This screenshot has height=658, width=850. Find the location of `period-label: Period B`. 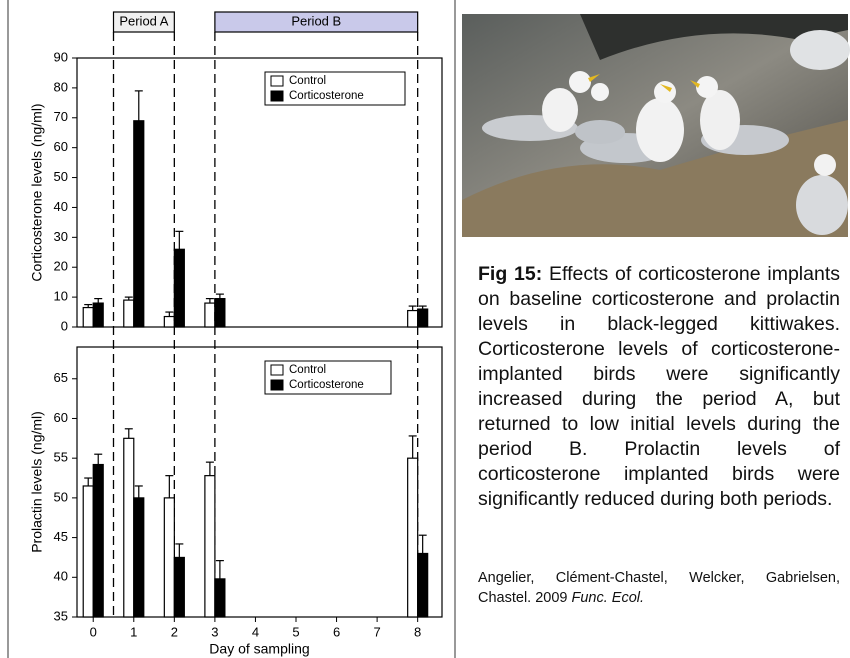

period-label: Period B is located at coordinates (316, 20).